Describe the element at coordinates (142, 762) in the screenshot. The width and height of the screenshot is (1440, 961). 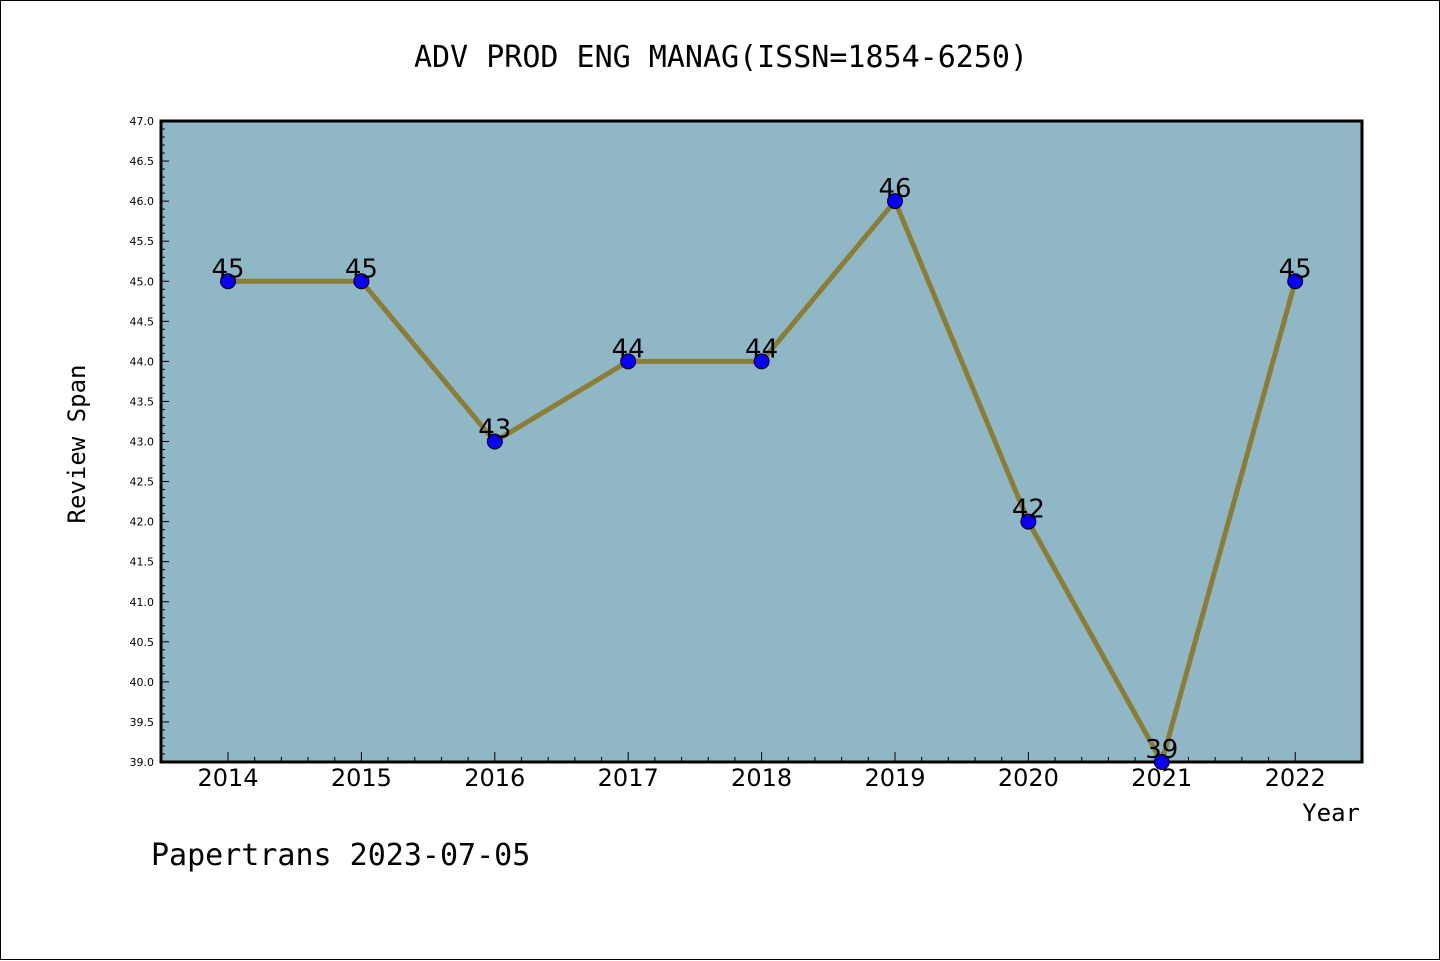
I see `y-tick-label: 39.0` at that location.